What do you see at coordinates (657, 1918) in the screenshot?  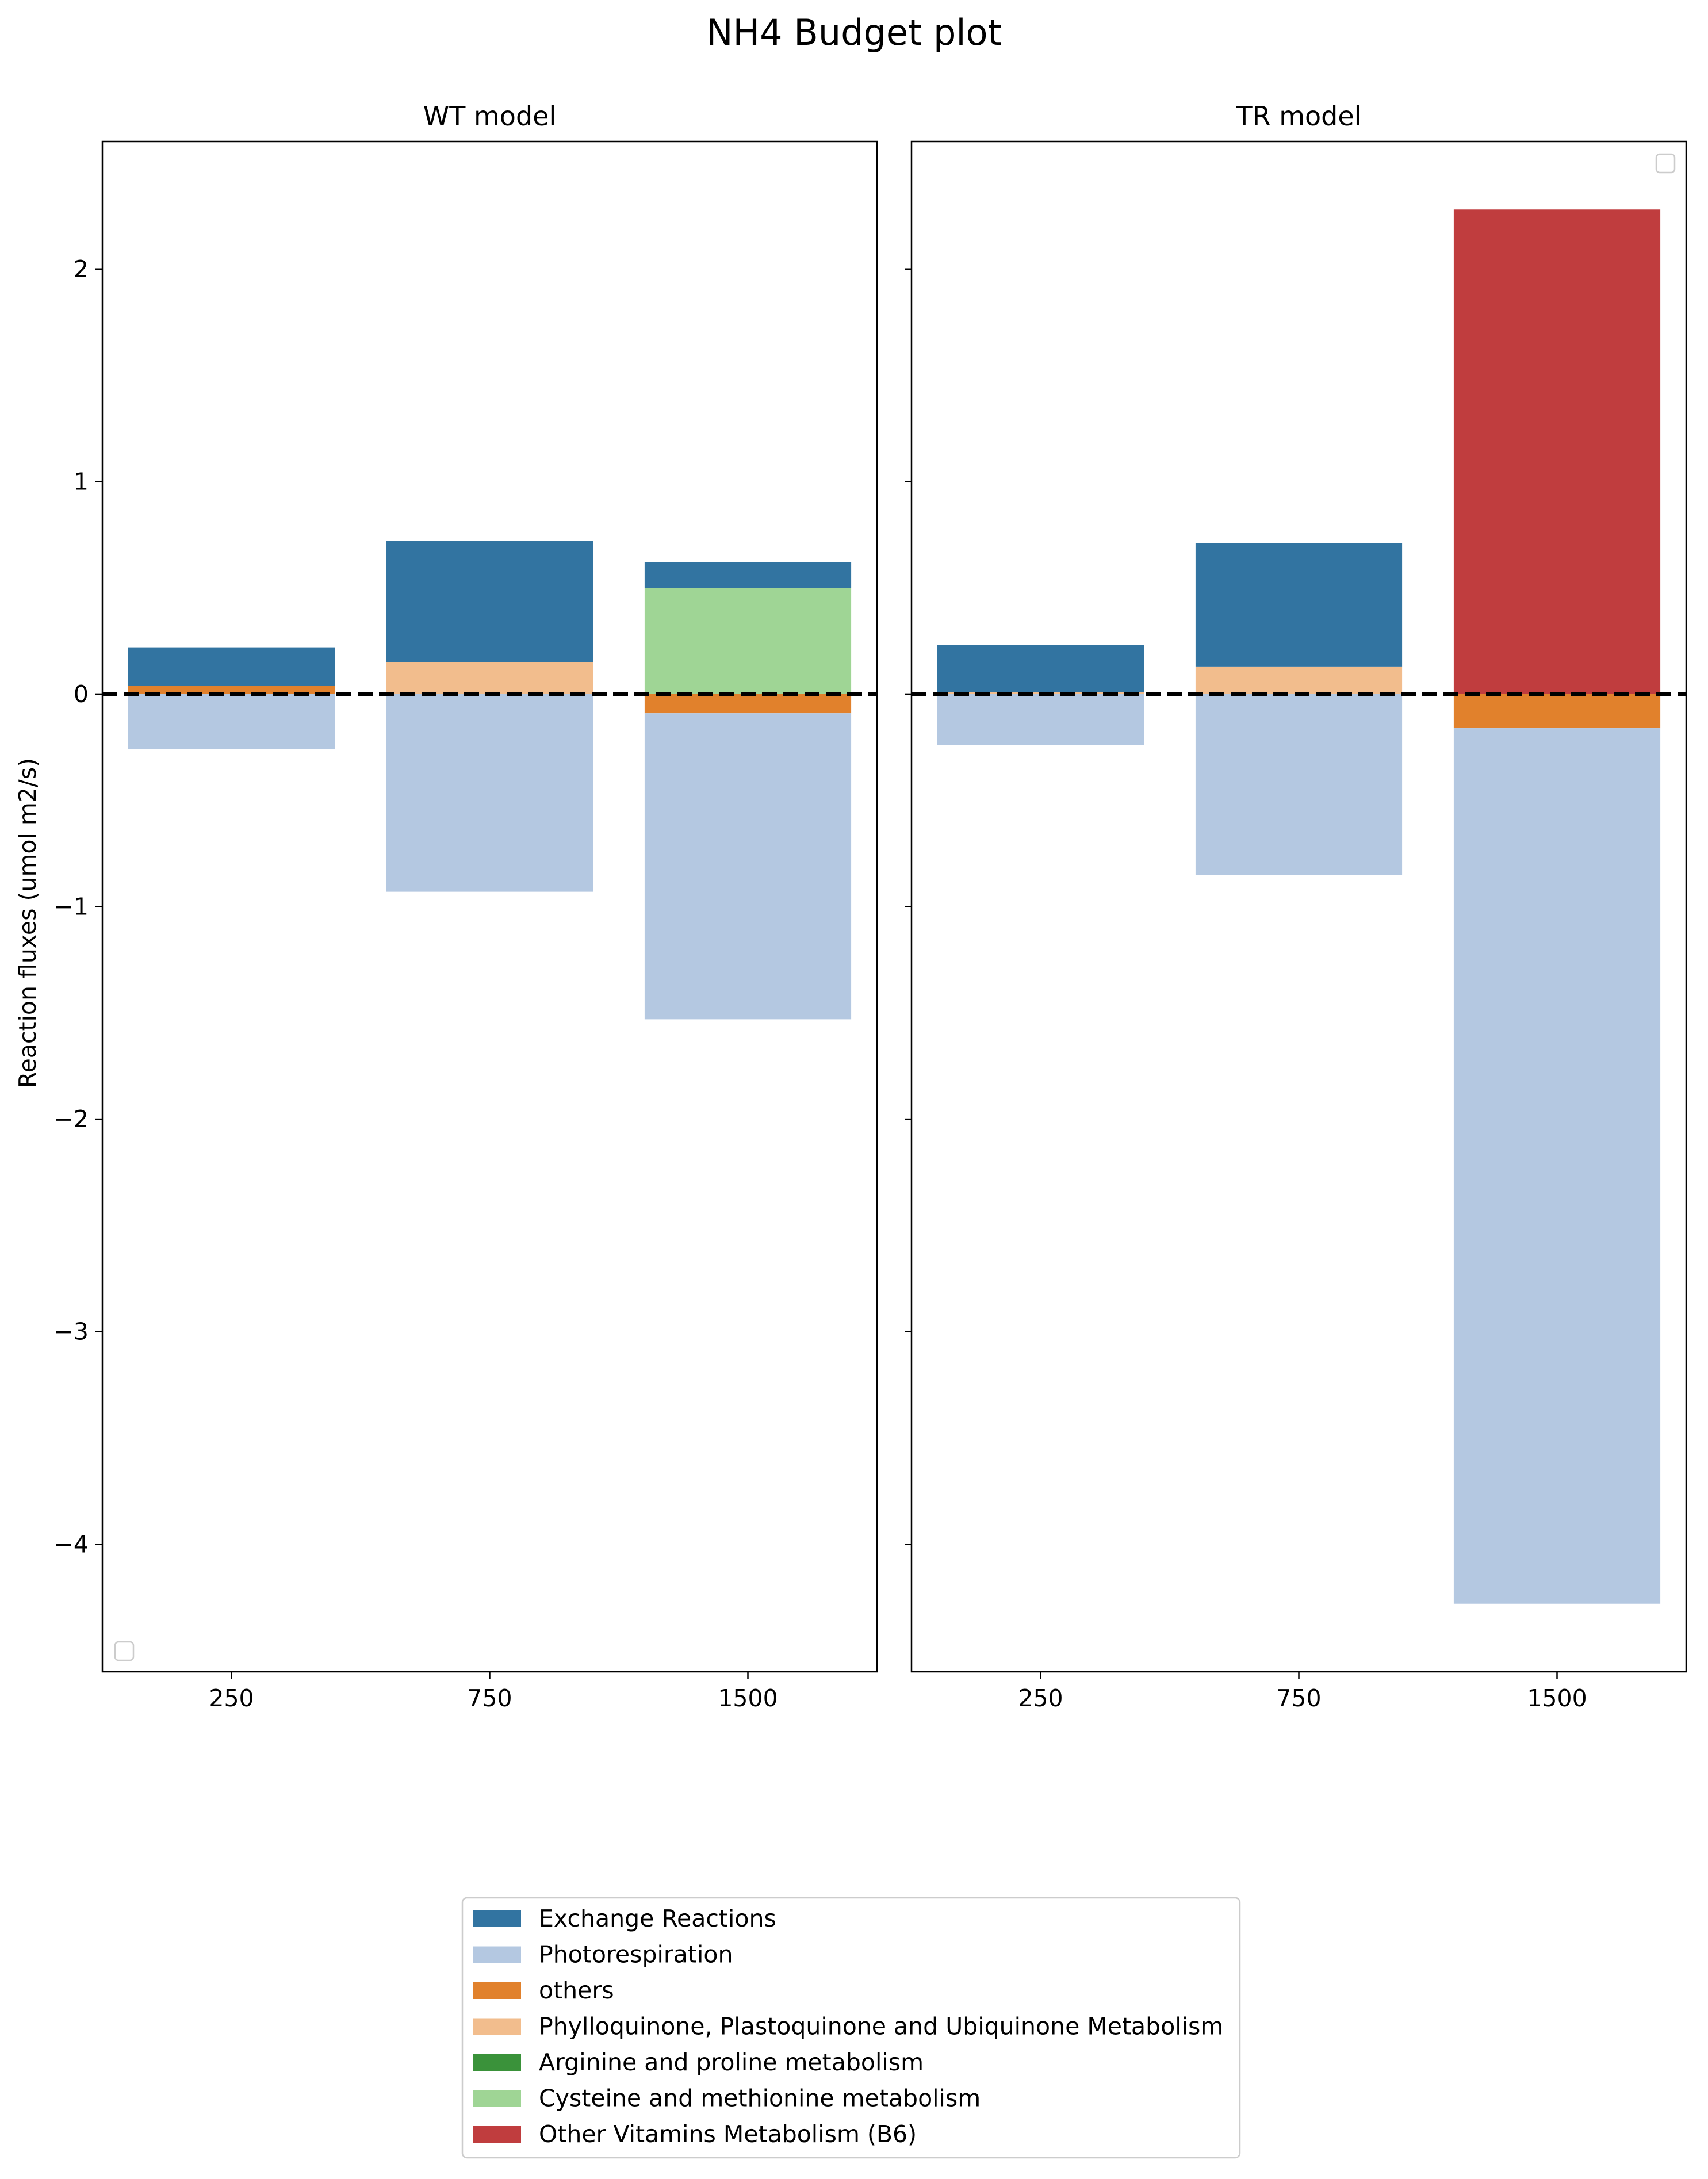 I see `legend-label-exchange-reactions: Exchange Reactions` at bounding box center [657, 1918].